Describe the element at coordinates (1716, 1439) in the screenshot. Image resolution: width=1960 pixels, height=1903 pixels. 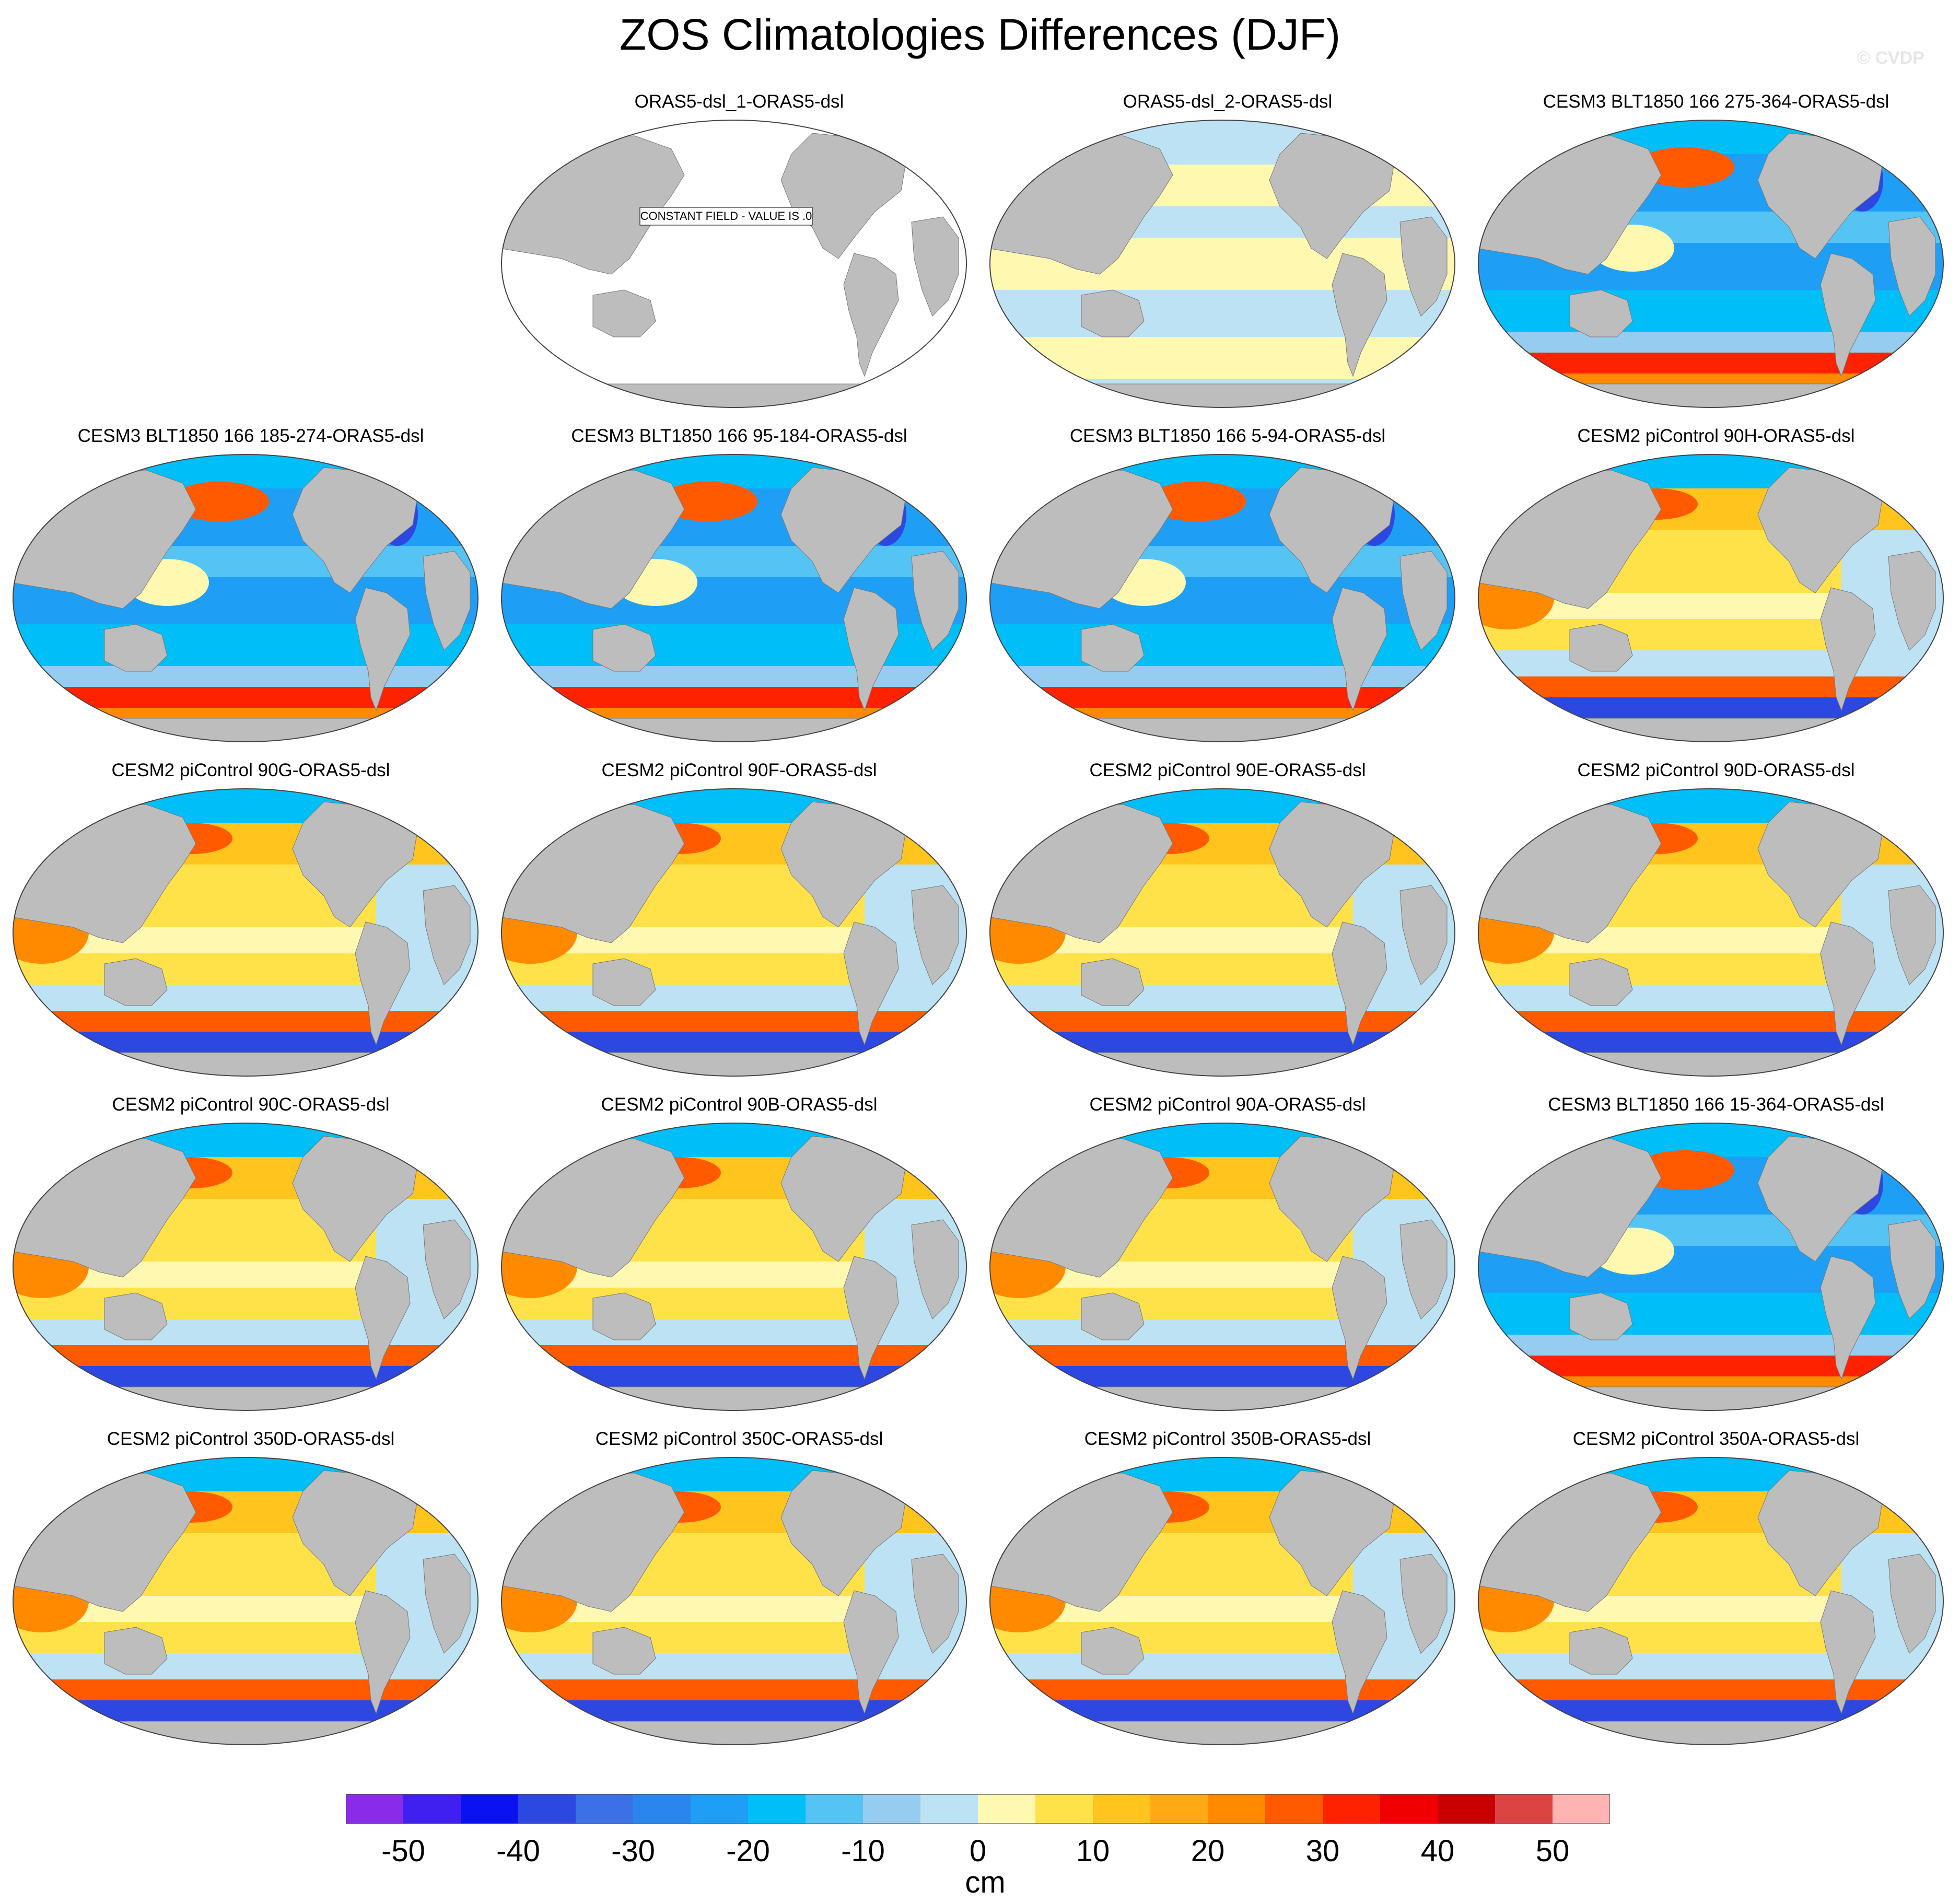
I see `panel-title: CESM2 piControl 350A-ORAS5-dsl` at that location.